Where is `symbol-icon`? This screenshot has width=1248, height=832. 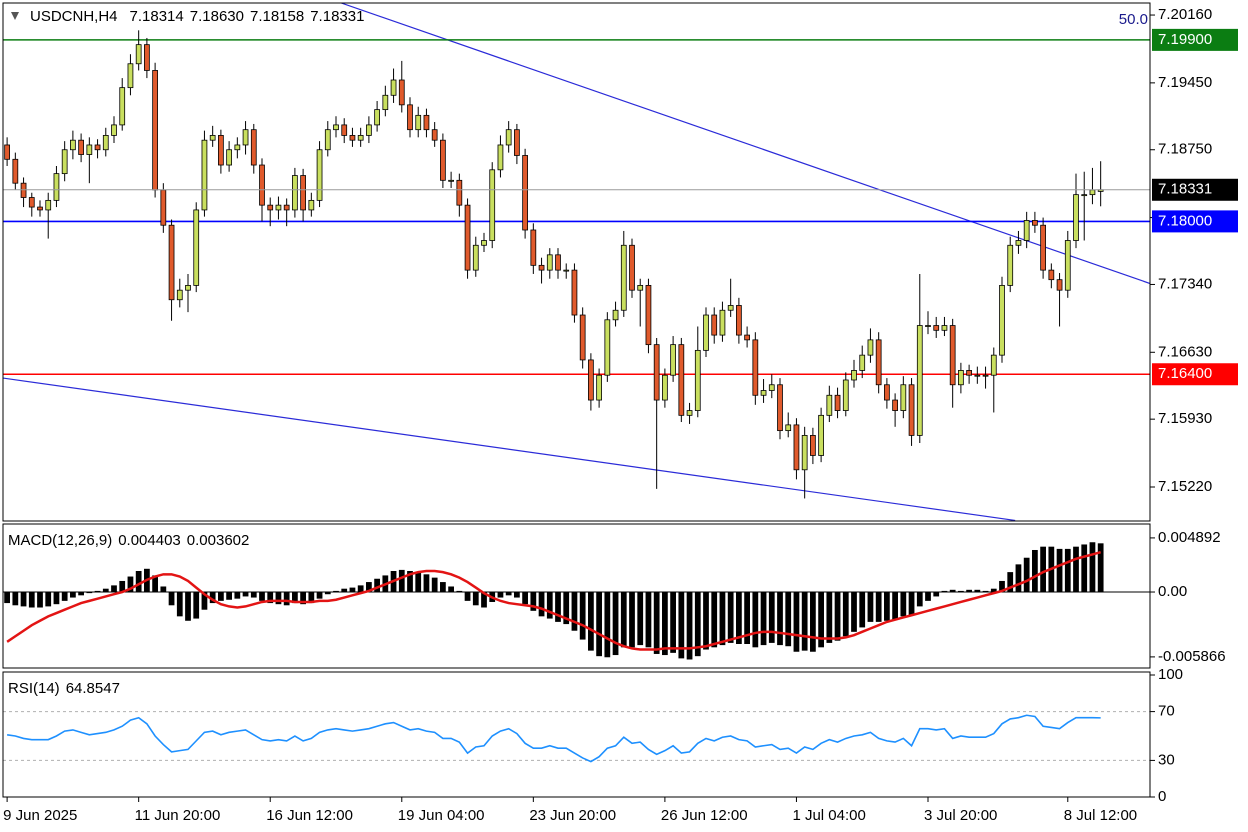 symbol-icon is located at coordinates (15, 16).